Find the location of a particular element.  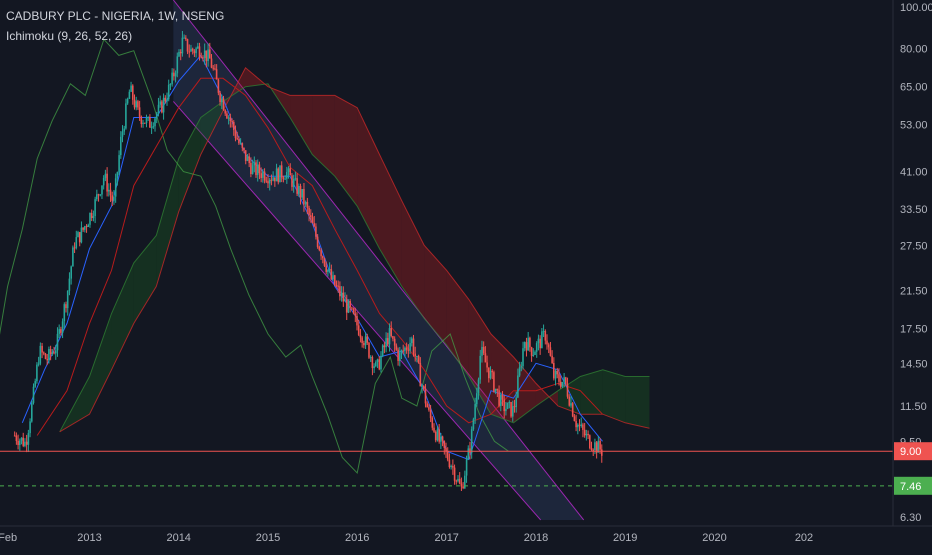

symbol-title: CADBURY PLC - NIGERIA, 1W, NSENG is located at coordinates (115, 16).